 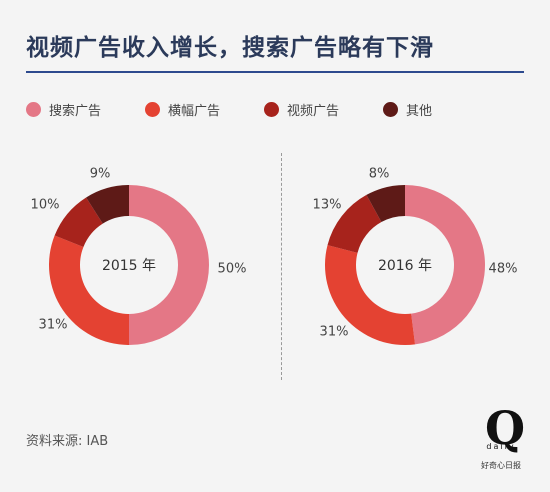 I want to click on donut-1-slice-search, so click(x=169, y=265).